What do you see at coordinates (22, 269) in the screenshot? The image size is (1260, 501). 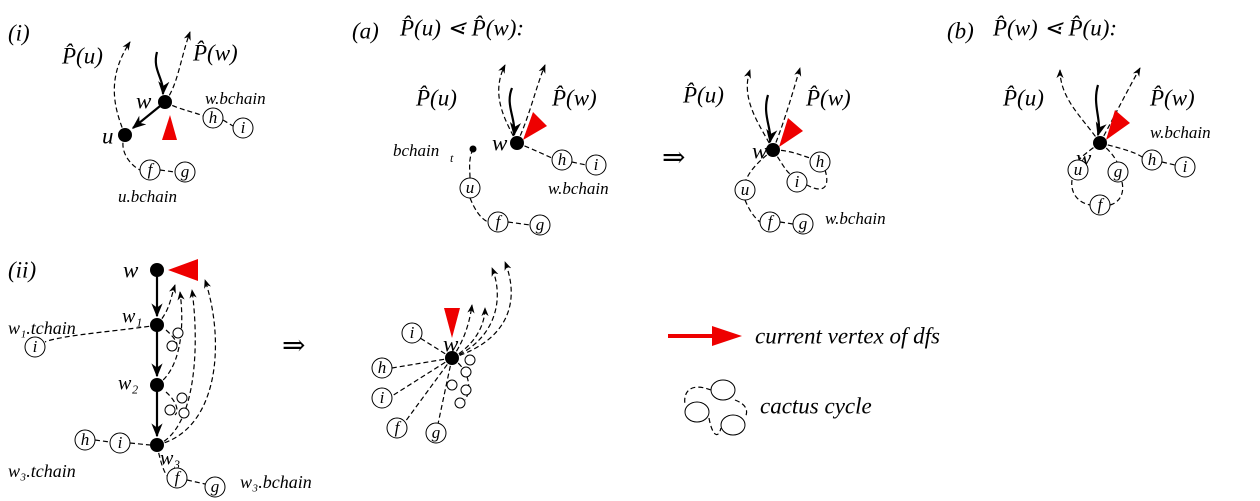 I see `label: (ii)` at bounding box center [22, 269].